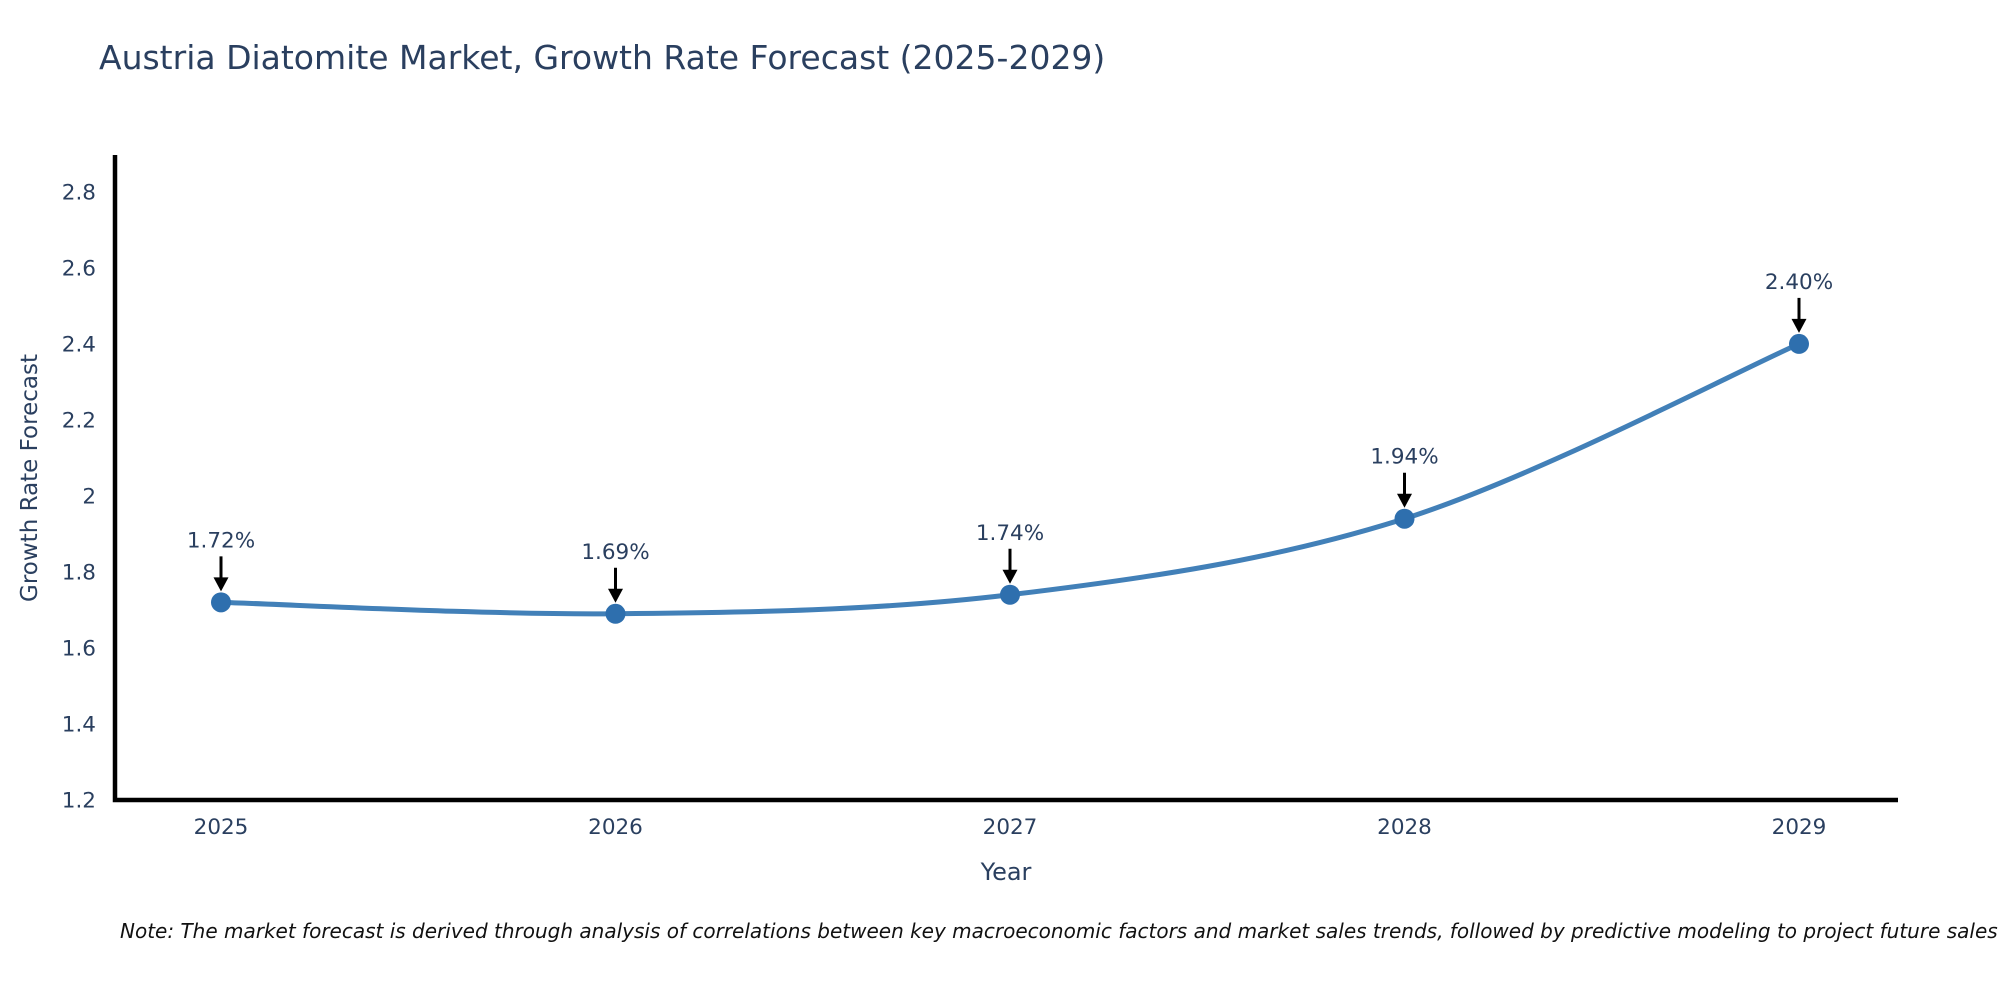 The width and height of the screenshot is (2000, 1000). What do you see at coordinates (89, 496) in the screenshot?
I see `y-tick-label: 2` at bounding box center [89, 496].